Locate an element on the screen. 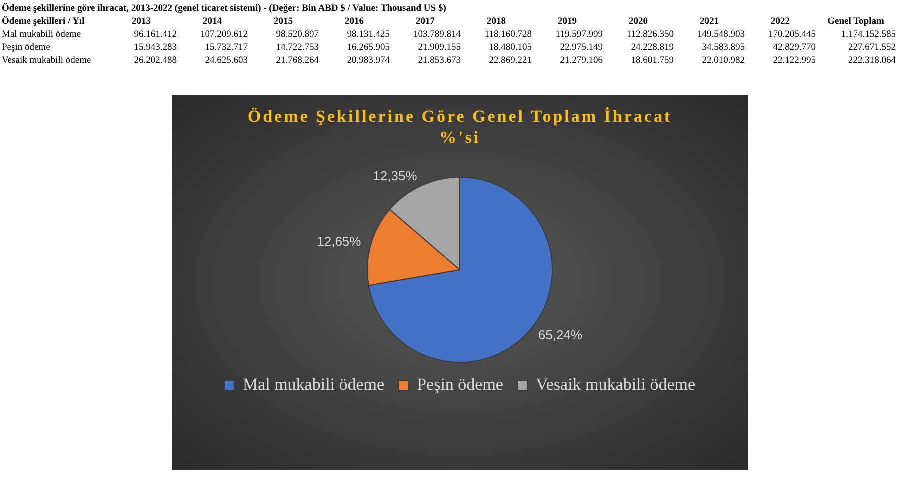 The width and height of the screenshot is (914, 481). data-label: 22.975.149 is located at coordinates (581, 48).